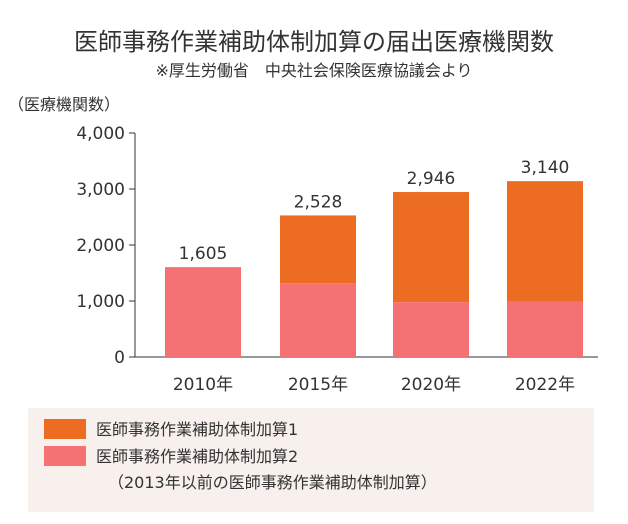  Describe the element at coordinates (203, 254) in the screenshot. I see `total-label: 1,605` at that location.